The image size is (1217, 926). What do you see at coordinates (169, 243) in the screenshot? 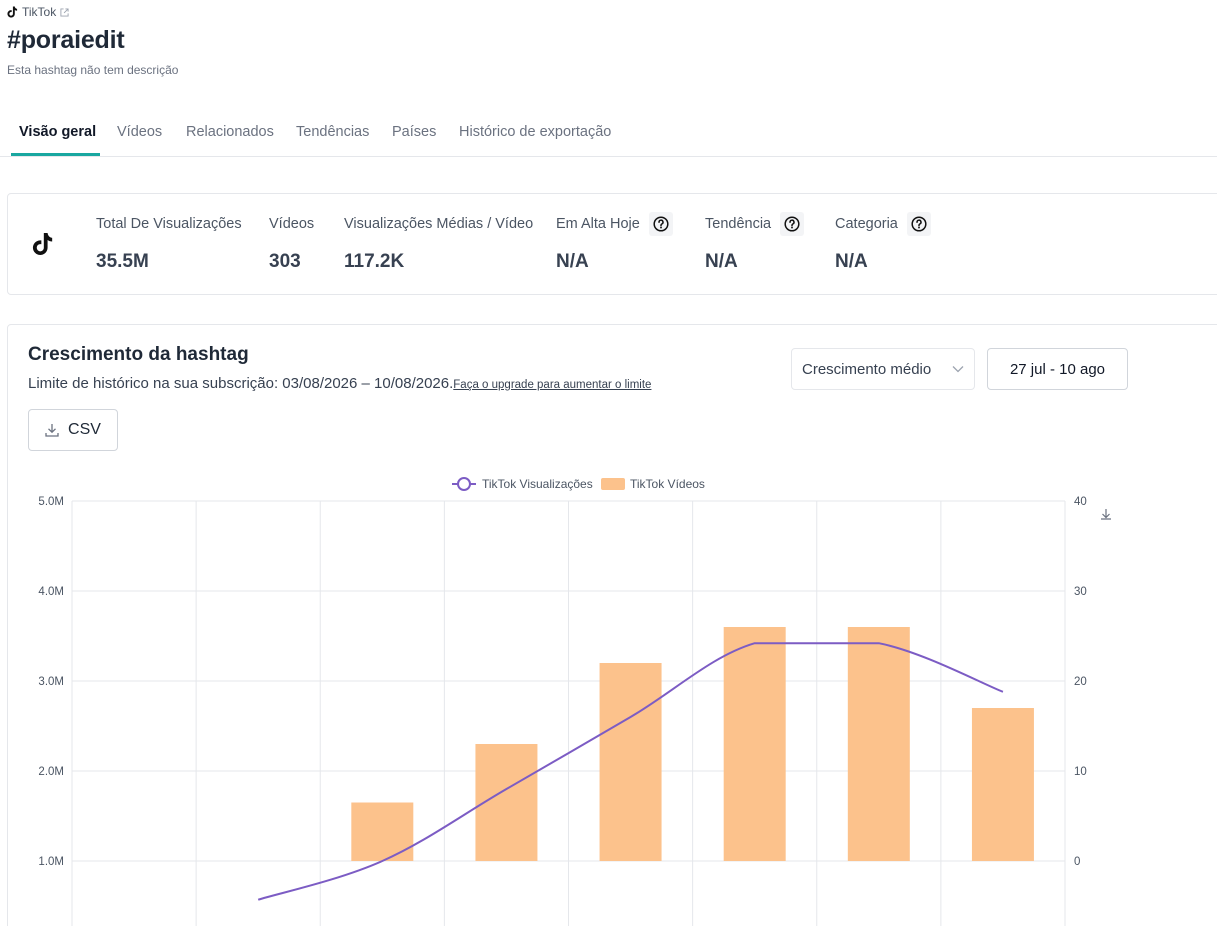
I see `stat-total-views: Total De Visualizações 35.5M` at bounding box center [169, 243].